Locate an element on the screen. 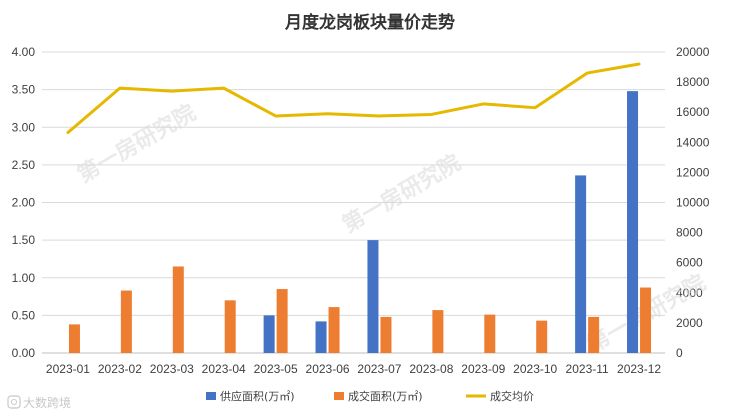 This screenshot has height=416, width=739. x-tick-label: 2023-06 is located at coordinates (328, 369).